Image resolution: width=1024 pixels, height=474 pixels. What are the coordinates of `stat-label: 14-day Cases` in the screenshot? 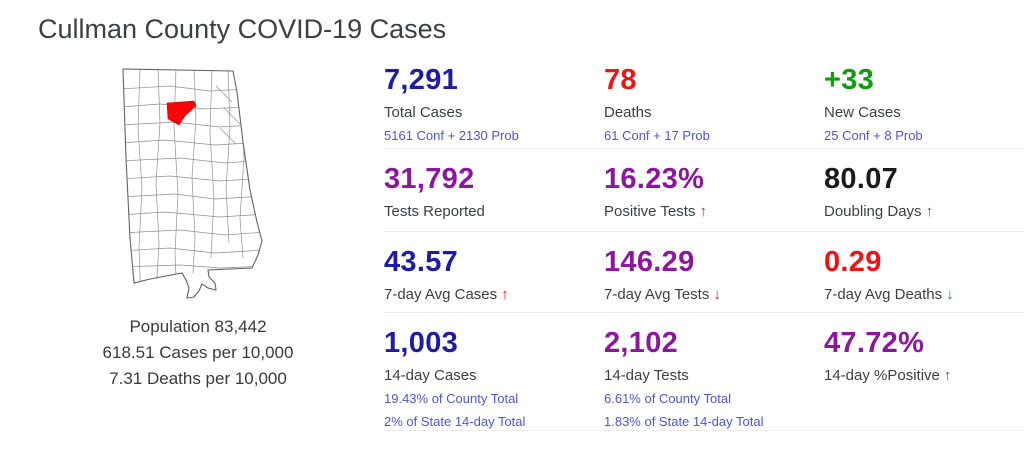 It's located at (430, 375).